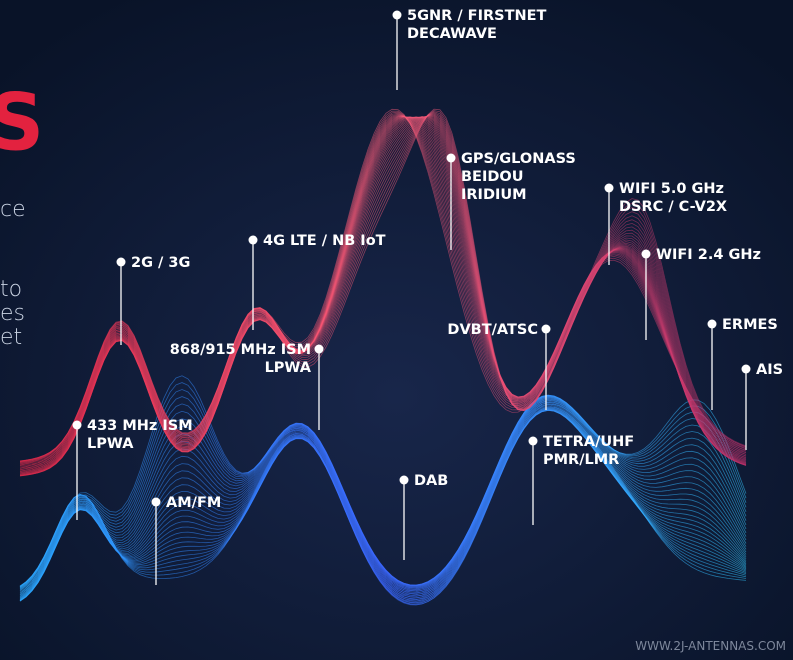 The height and width of the screenshot is (660, 793). What do you see at coordinates (140, 426) in the screenshot?
I see `label-text: 433 MHz ISM` at bounding box center [140, 426].